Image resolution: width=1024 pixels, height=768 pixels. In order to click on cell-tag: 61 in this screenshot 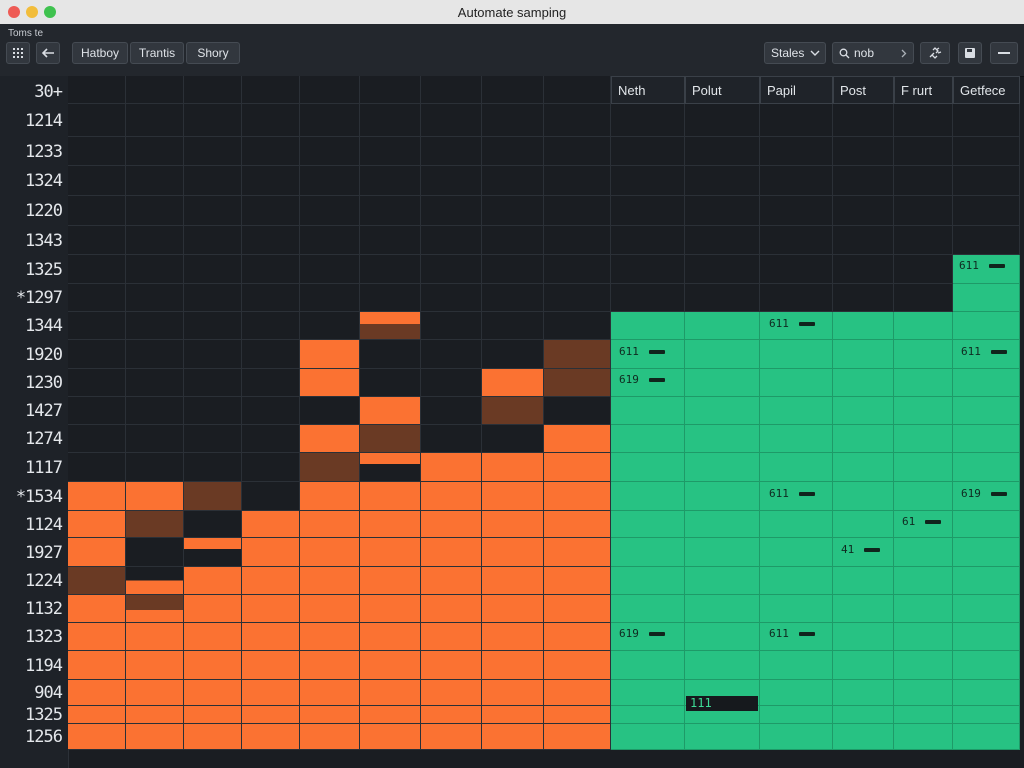, I will do `click(922, 521)`.